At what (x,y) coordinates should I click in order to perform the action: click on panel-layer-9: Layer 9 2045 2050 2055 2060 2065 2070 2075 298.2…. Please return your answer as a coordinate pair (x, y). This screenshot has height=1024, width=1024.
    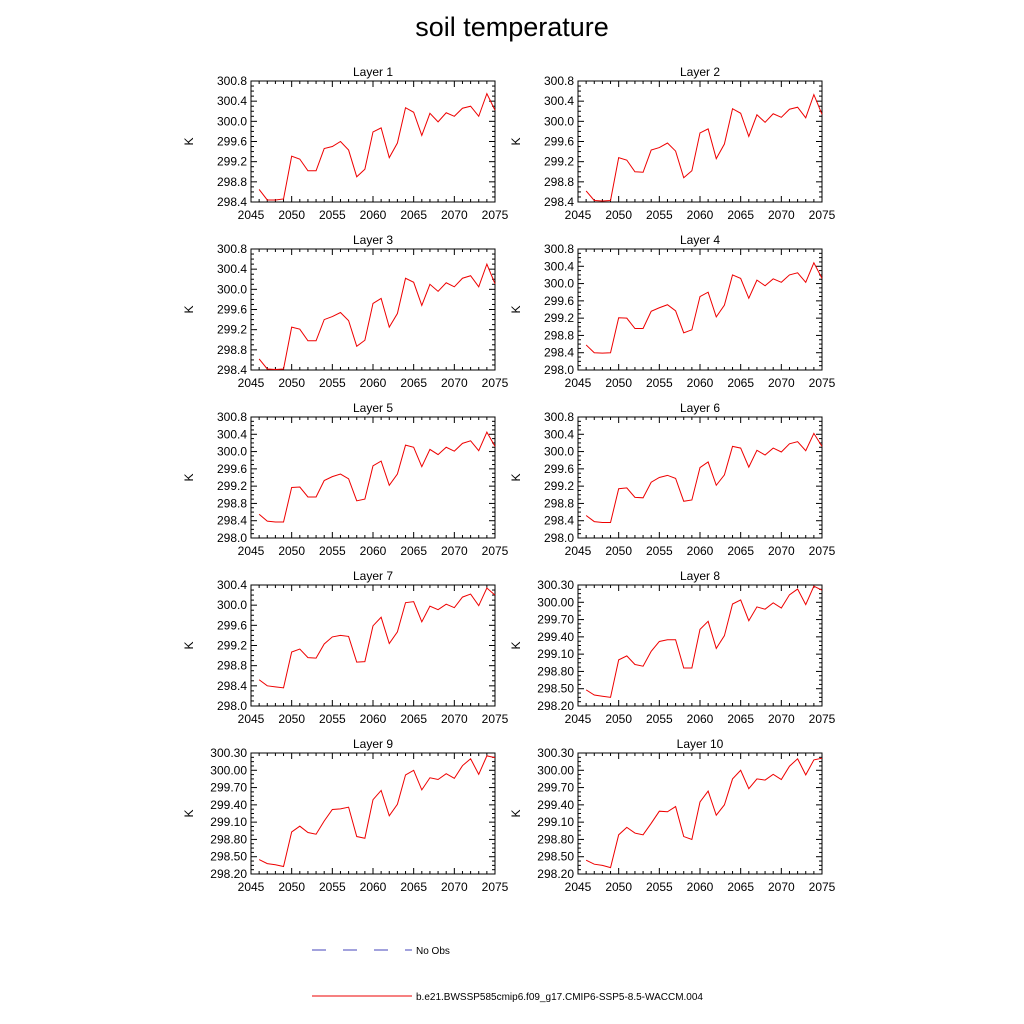
    Looking at the image, I should click on (345, 815).